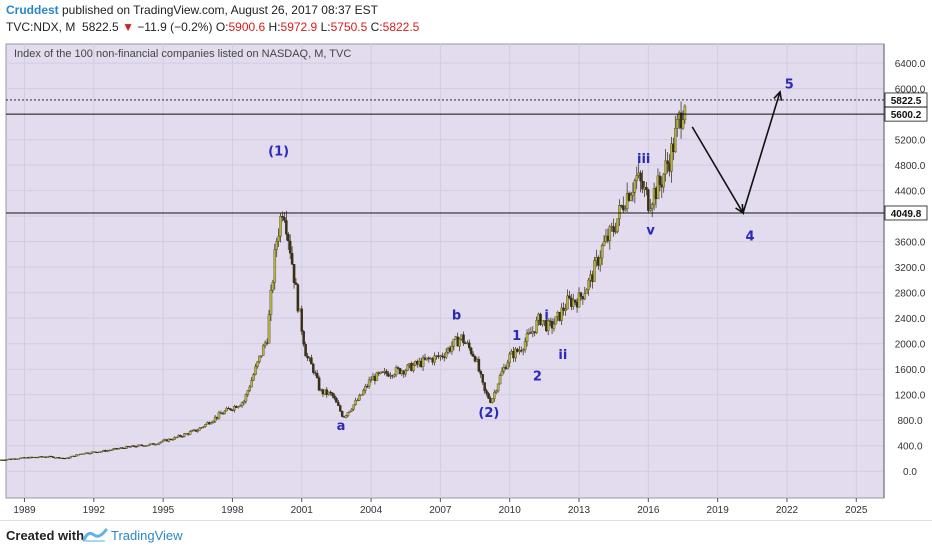  I want to click on wave-label: v, so click(650, 231).